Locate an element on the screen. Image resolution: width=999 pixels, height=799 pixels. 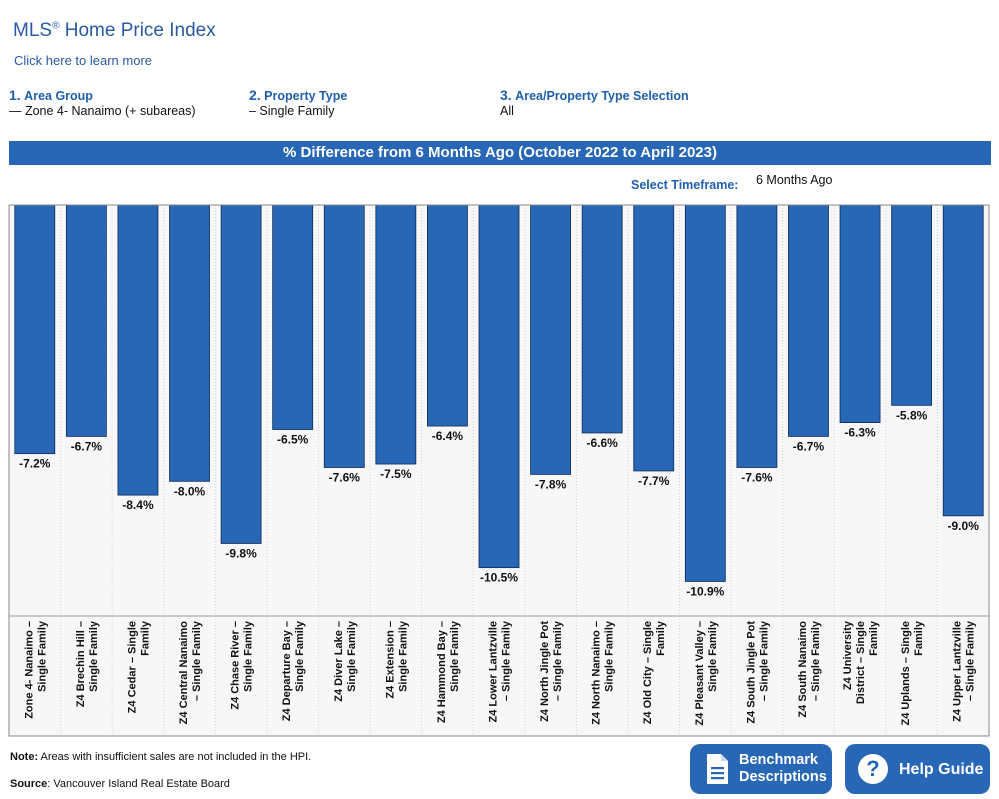
category-tick-label: Z4 North Jingle Pot– Single Family is located at coordinates (551, 671).